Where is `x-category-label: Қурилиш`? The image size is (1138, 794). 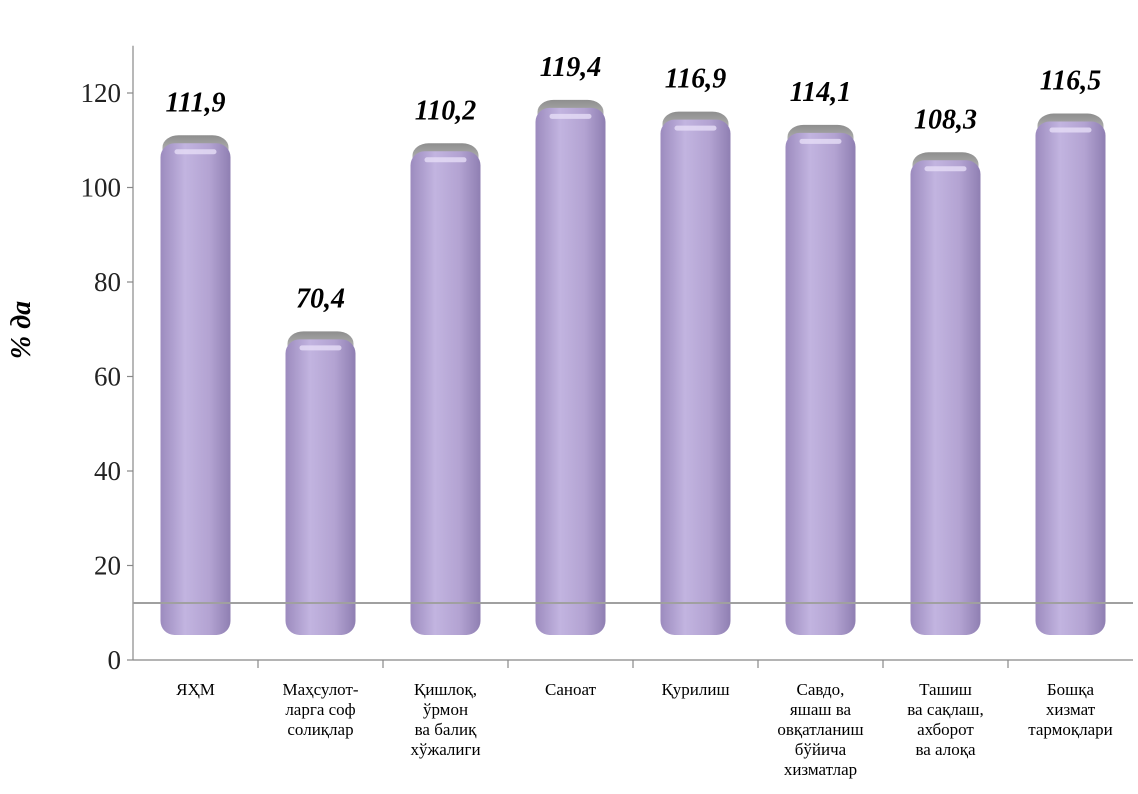
x-category-label: Қурилиш is located at coordinates (696, 690).